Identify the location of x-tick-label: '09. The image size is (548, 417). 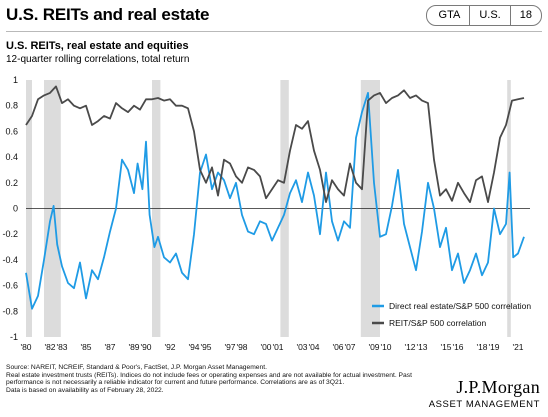
(373, 347).